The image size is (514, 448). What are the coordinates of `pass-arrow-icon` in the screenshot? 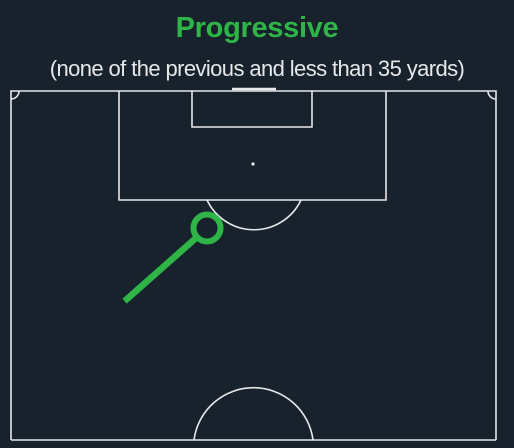 It's located at (173, 257).